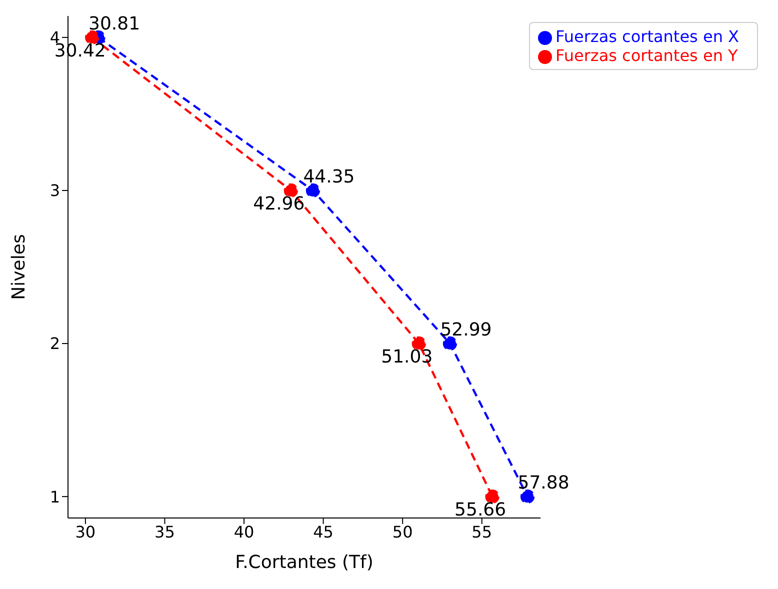 The height and width of the screenshot is (589, 778). What do you see at coordinates (164, 532) in the screenshot?
I see `x-tick-label: 35` at bounding box center [164, 532].